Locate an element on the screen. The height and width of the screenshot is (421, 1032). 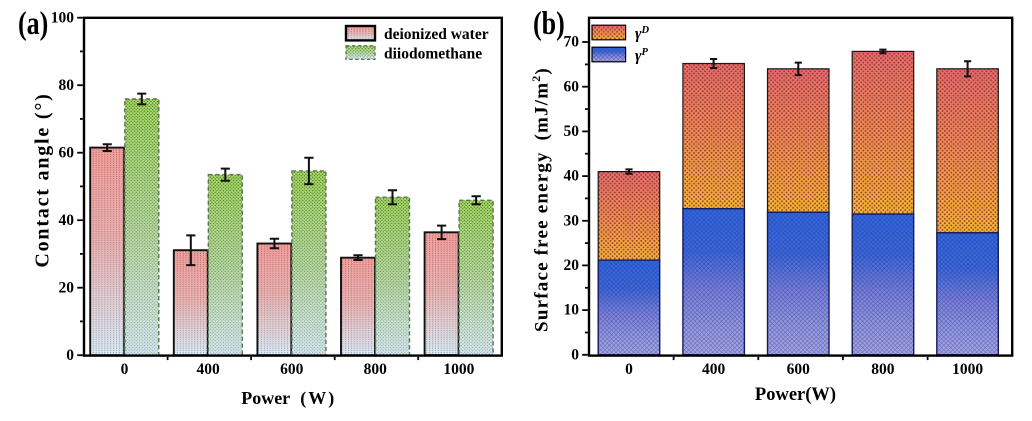
svg-text: 100 is located at coordinates (63, 17).